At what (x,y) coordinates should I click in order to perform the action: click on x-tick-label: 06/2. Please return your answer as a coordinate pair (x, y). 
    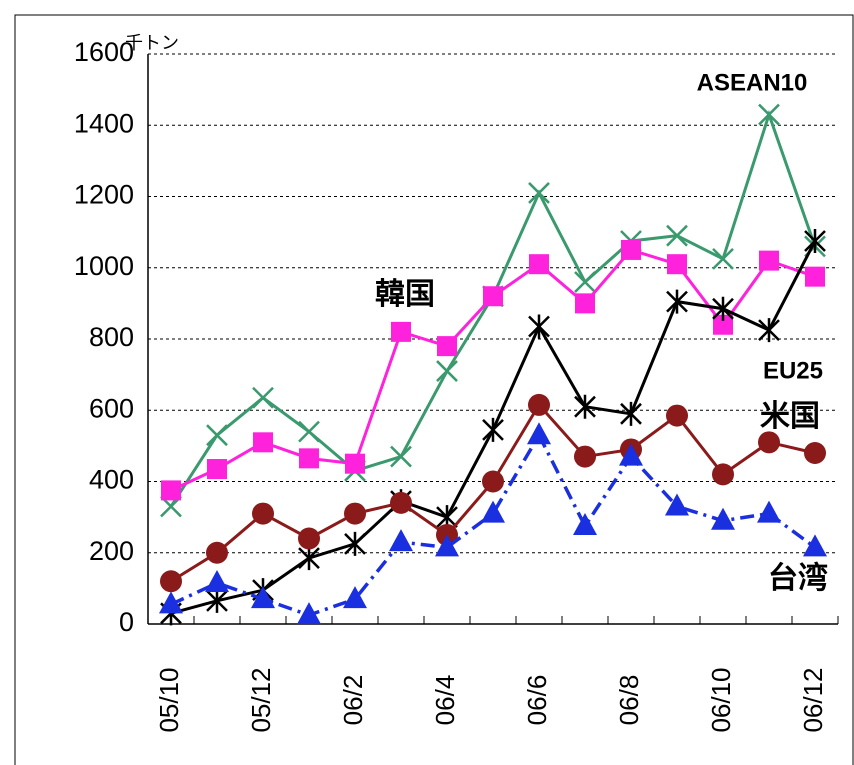
    Looking at the image, I should click on (353, 700).